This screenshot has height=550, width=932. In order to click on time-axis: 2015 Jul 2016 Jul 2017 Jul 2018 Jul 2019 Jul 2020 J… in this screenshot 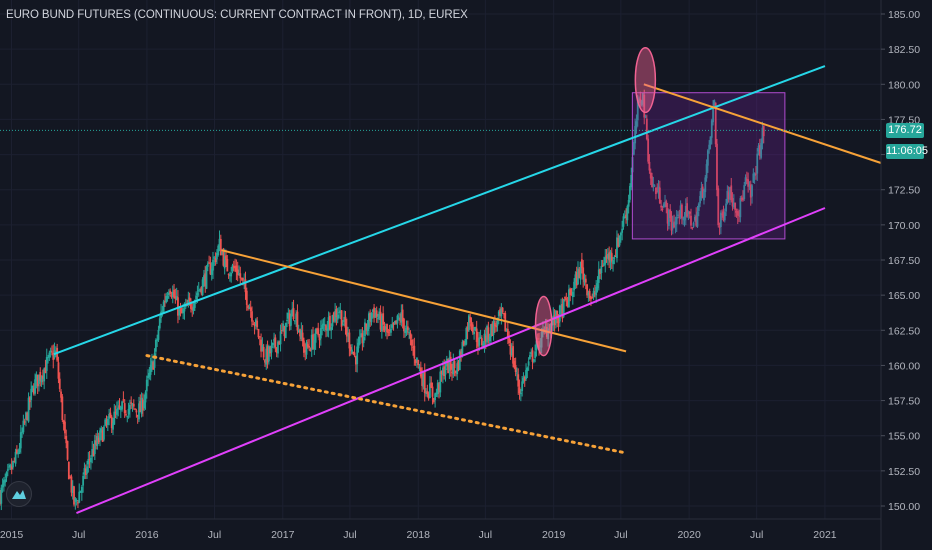, I will do `click(418, 535)`.